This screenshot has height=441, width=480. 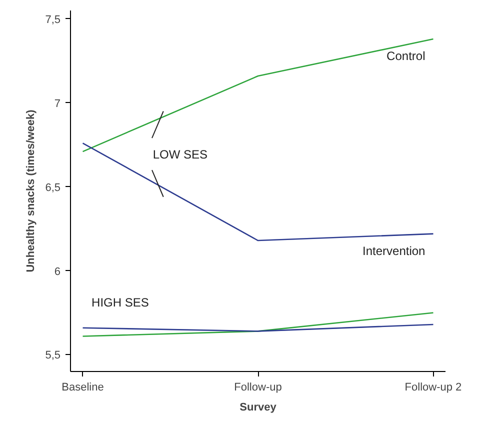 What do you see at coordinates (53, 356) in the screenshot?
I see `y-tick-label: 5,5` at bounding box center [53, 356].